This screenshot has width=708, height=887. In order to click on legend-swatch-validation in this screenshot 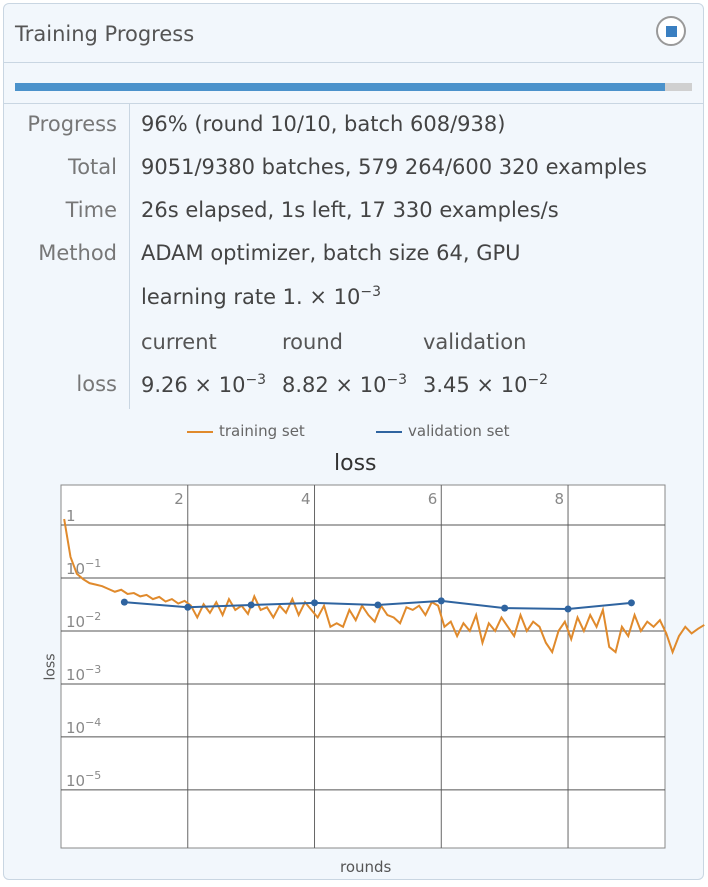, I will do `click(389, 431)`.